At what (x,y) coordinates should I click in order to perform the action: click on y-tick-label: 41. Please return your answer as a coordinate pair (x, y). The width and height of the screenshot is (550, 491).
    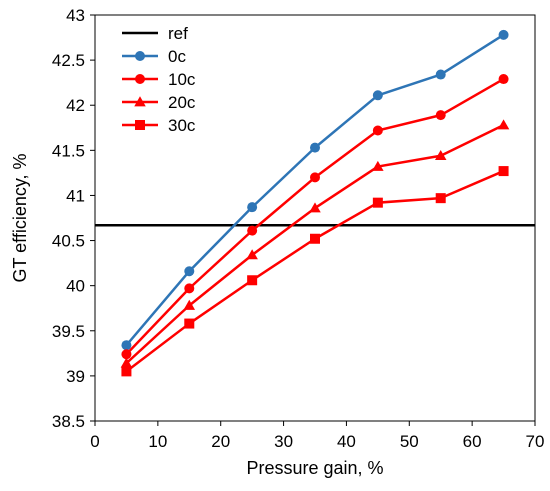
    Looking at the image, I should click on (75, 195).